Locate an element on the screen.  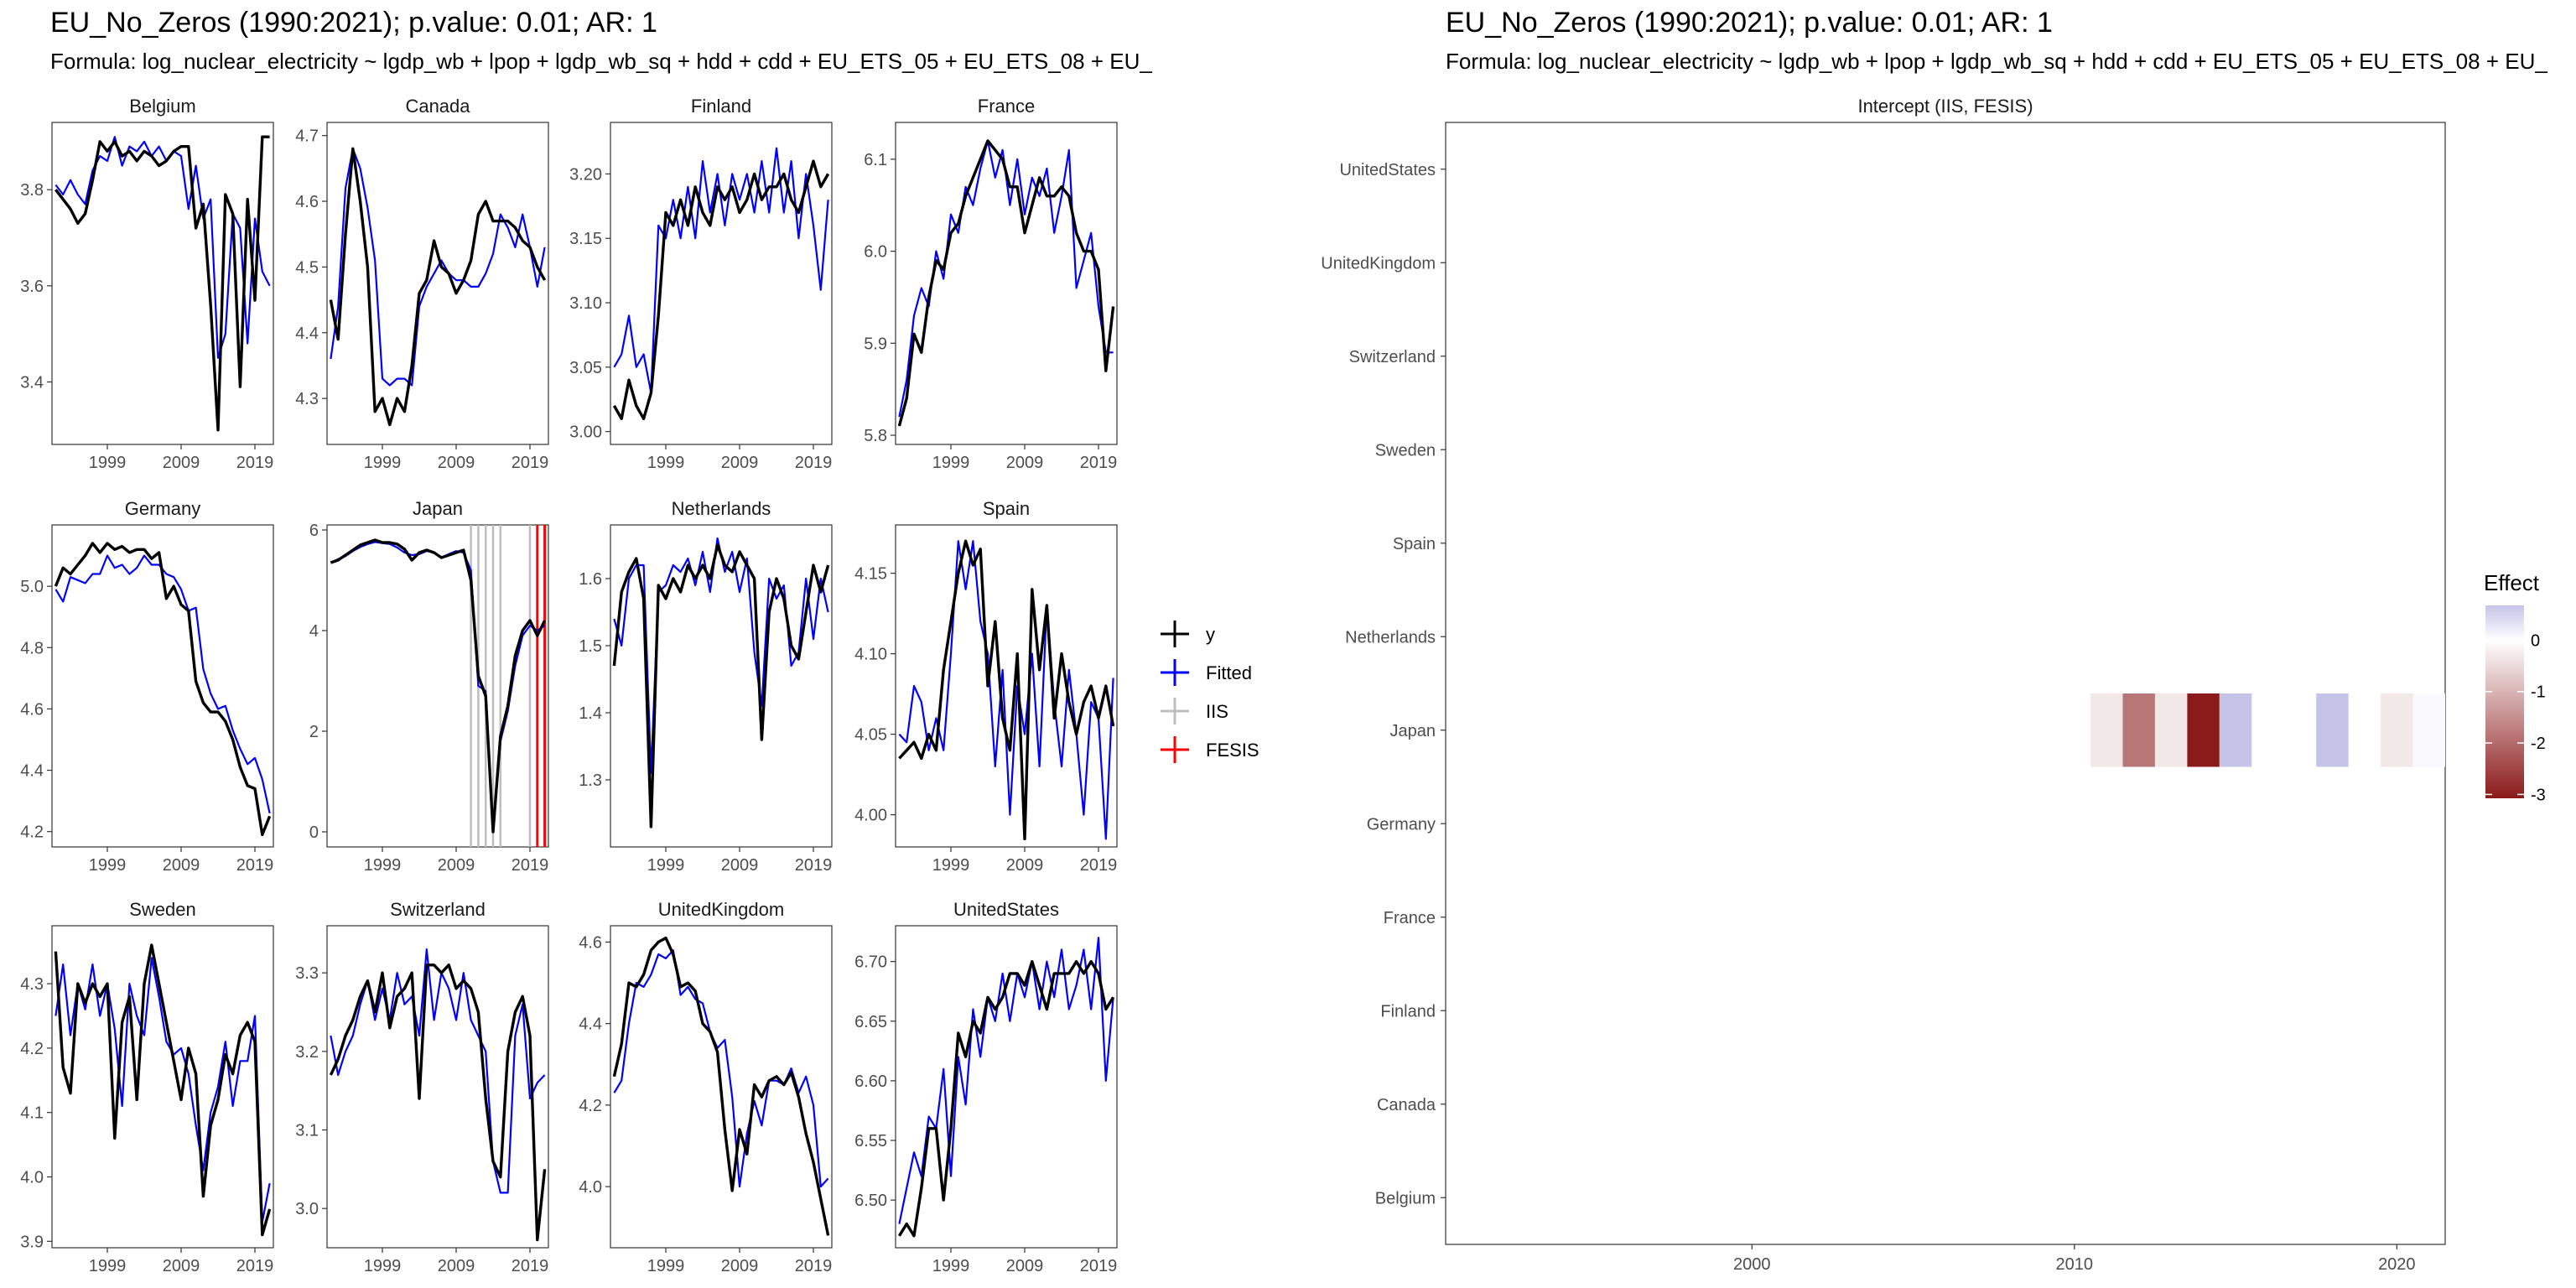
heat-y-label: UnitedKingdom is located at coordinates (1378, 263).